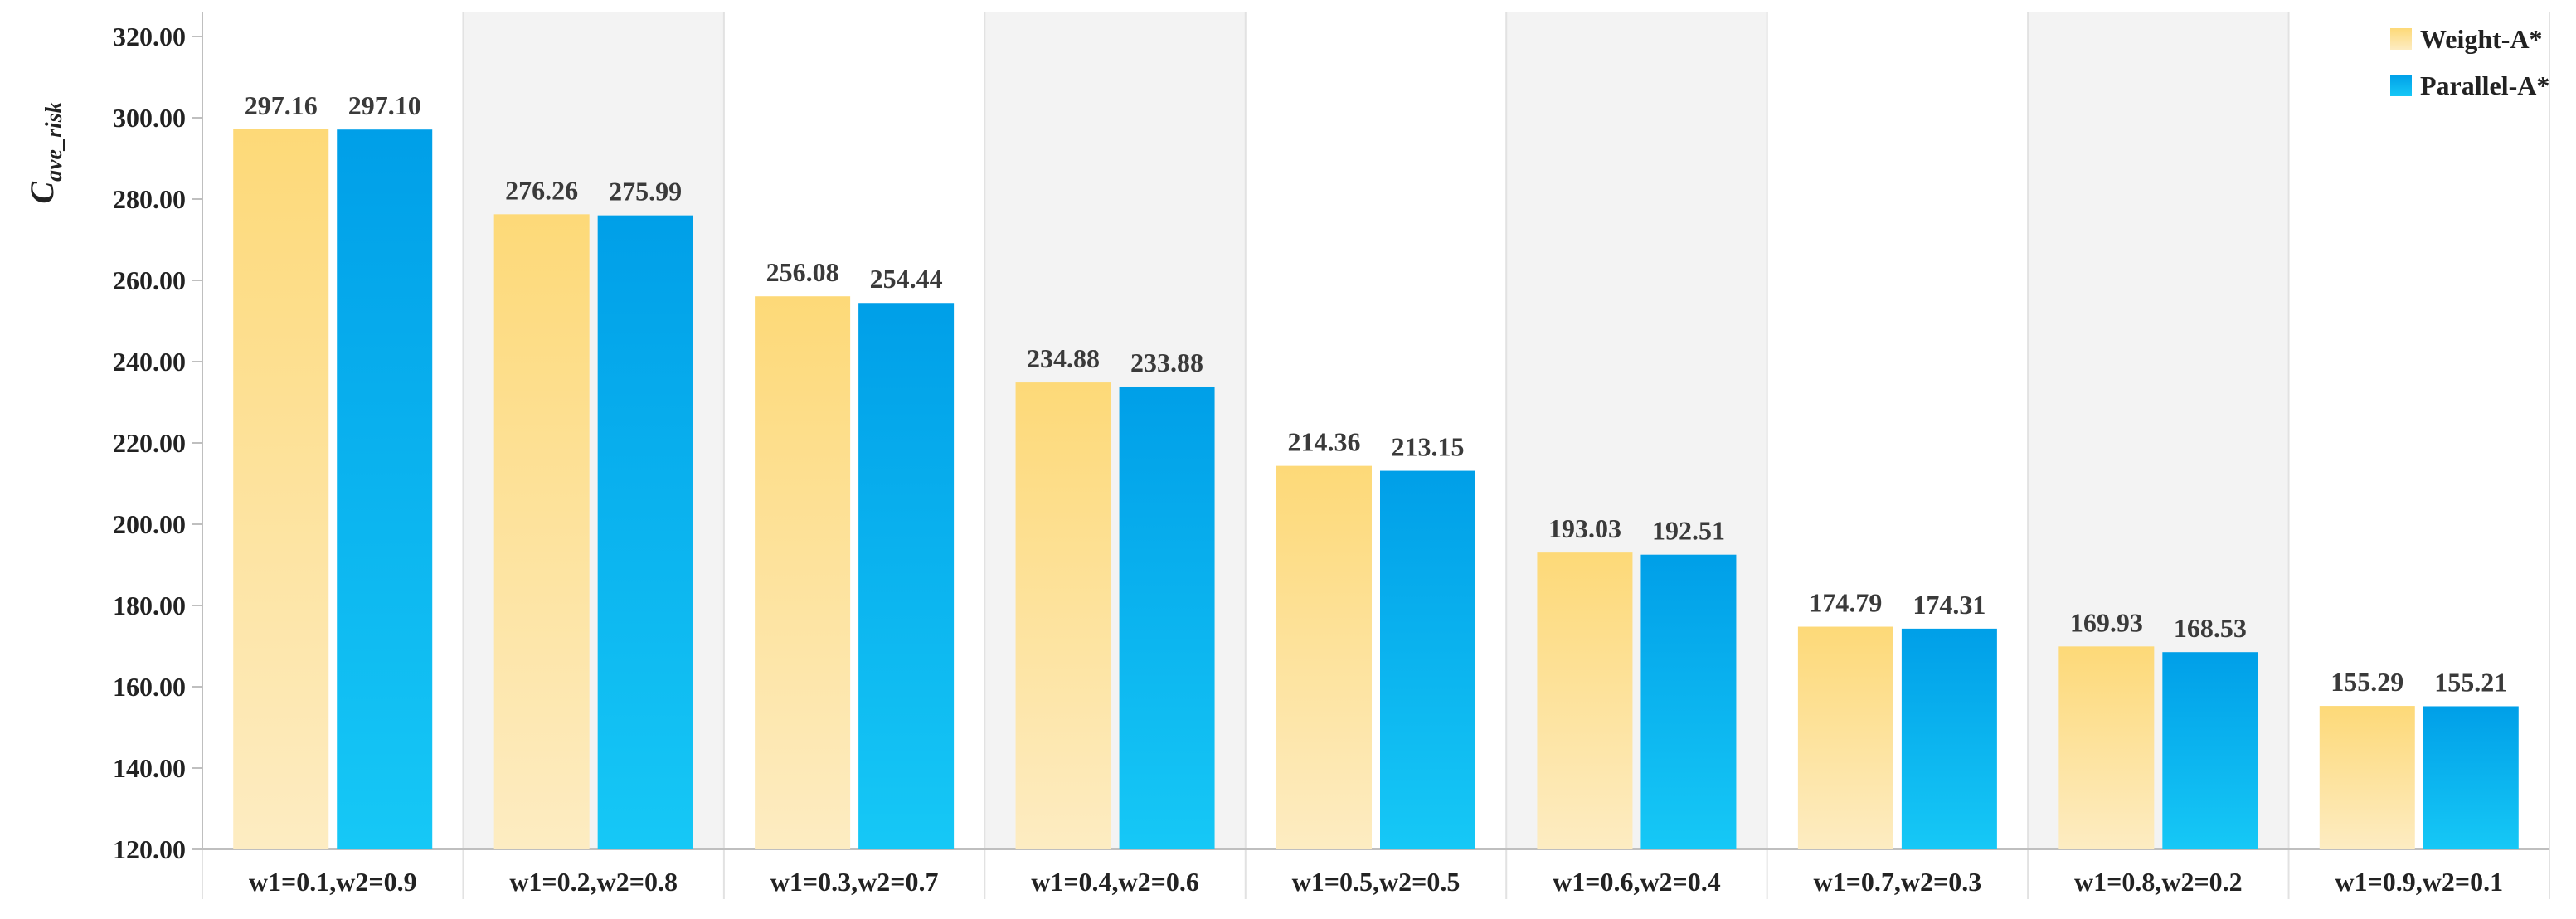 The height and width of the screenshot is (919, 2576). What do you see at coordinates (2210, 628) in the screenshot?
I see `bar-value-label: 168.53` at bounding box center [2210, 628].